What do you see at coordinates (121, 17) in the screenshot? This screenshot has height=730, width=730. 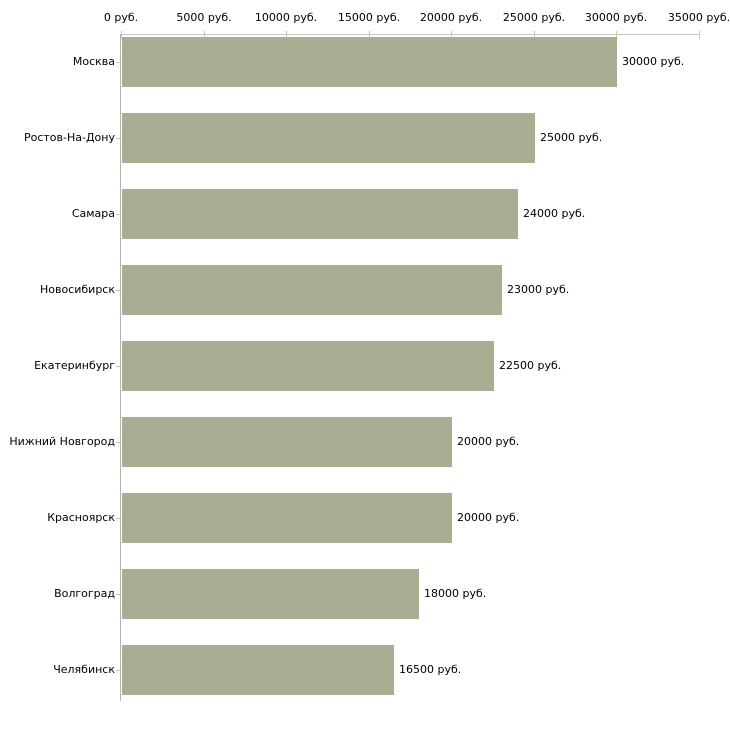 I see `x-axis-tick-label: 0 руб.` at bounding box center [121, 17].